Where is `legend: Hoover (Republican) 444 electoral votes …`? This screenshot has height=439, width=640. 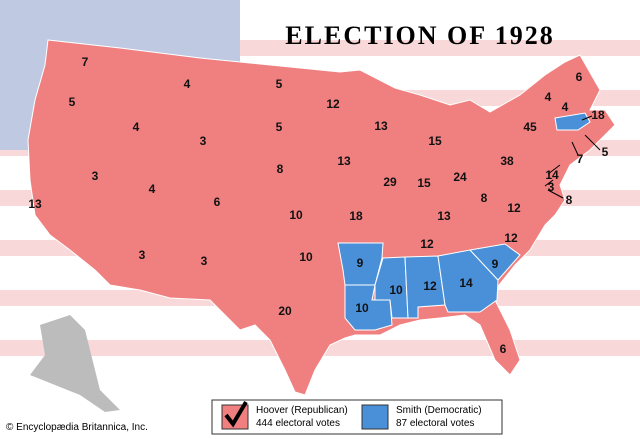 legend: Hoover (Republican) 444 electoral votes … is located at coordinates (357, 417).